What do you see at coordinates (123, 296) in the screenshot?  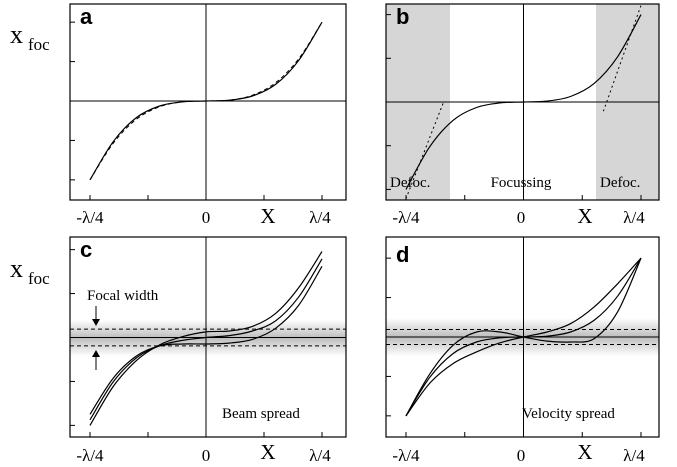 I see `focal-width-label: Focal width` at bounding box center [123, 296].